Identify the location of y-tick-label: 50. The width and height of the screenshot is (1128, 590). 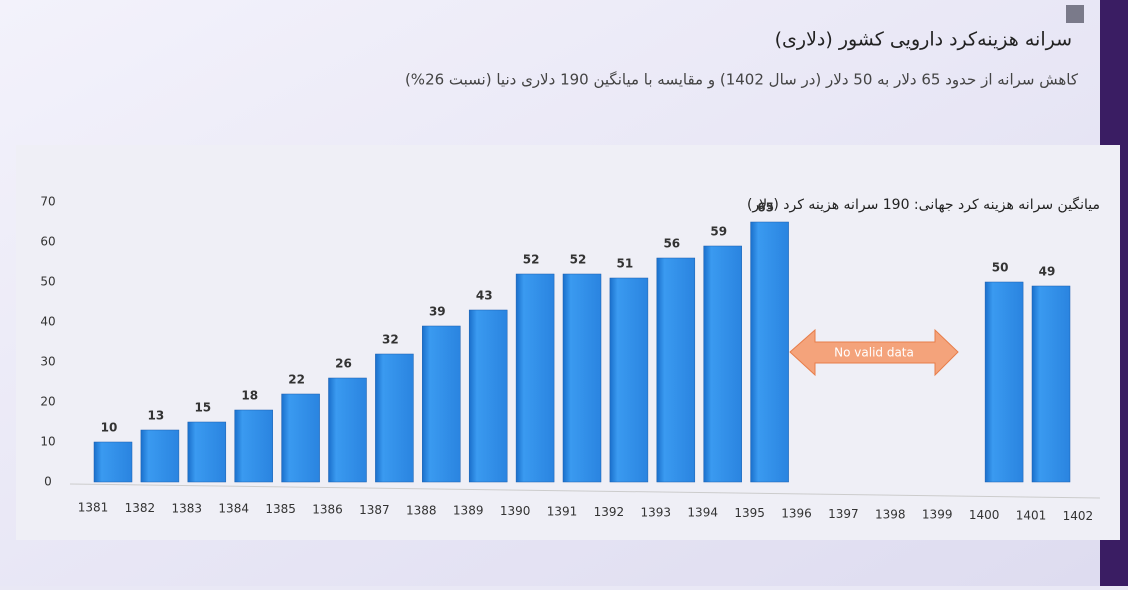
(47, 282).